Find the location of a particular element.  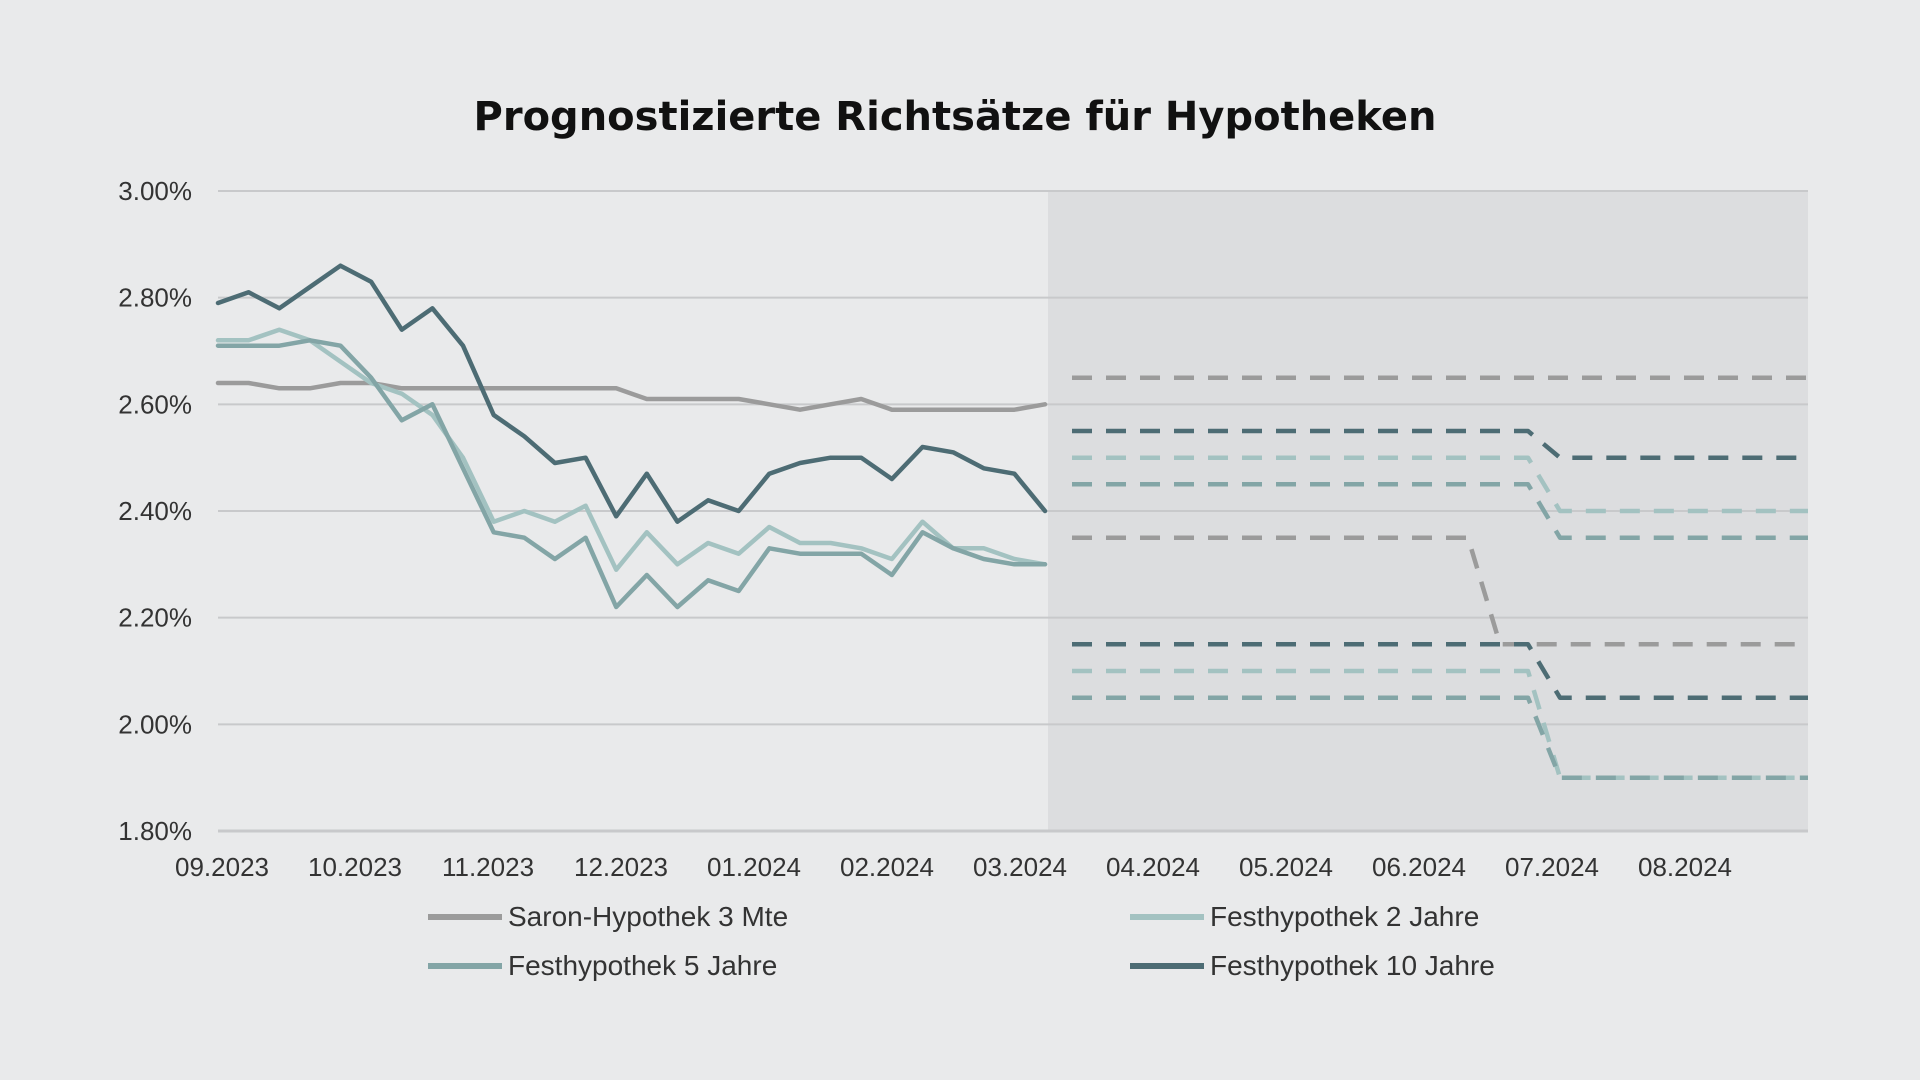

historical-line-fest2 is located at coordinates (631, 449).